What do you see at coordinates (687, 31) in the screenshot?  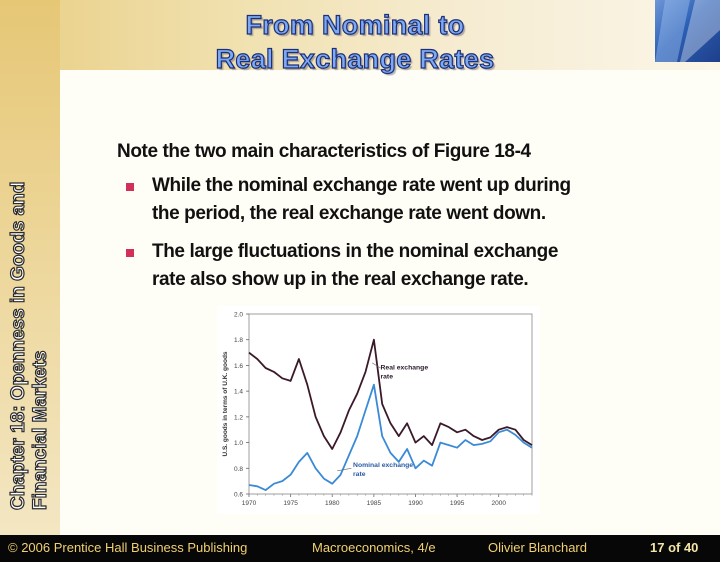 I see `corner-decor-graphic` at bounding box center [687, 31].